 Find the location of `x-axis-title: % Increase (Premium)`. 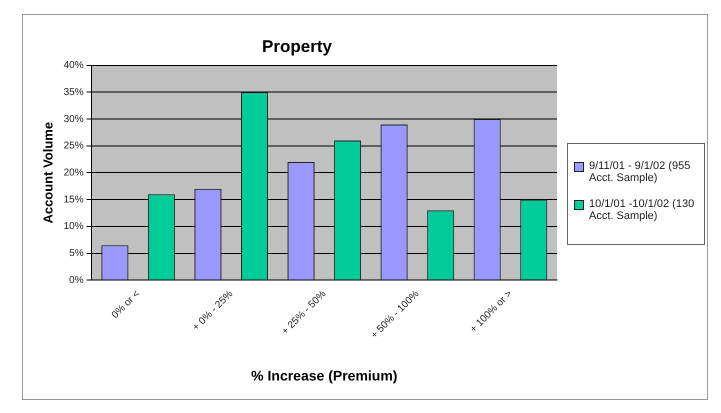

x-axis-title: % Increase (Premium) is located at coordinates (324, 375).